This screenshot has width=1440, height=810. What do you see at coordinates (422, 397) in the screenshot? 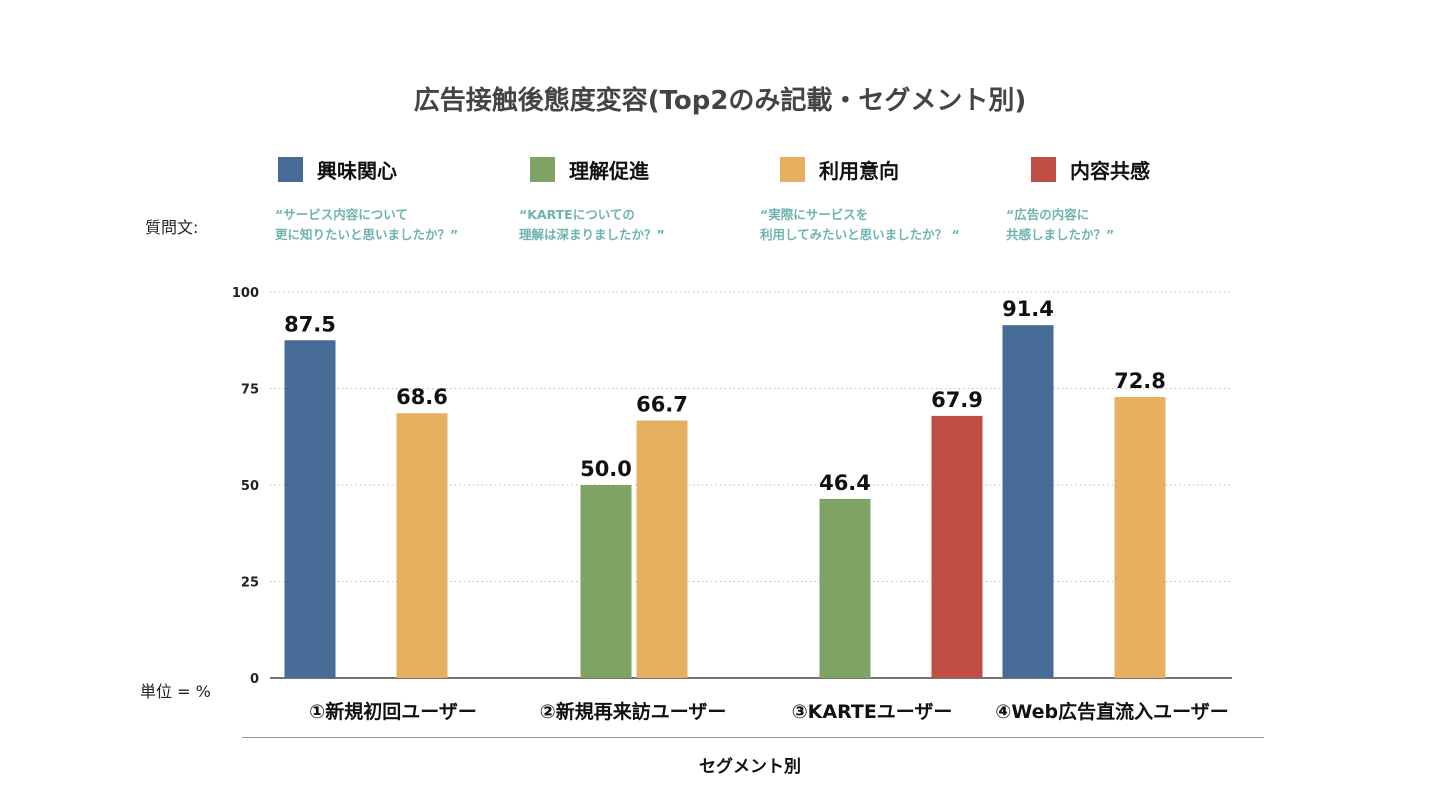
I see `bar-value-label-0-2: 68.6` at bounding box center [422, 397].